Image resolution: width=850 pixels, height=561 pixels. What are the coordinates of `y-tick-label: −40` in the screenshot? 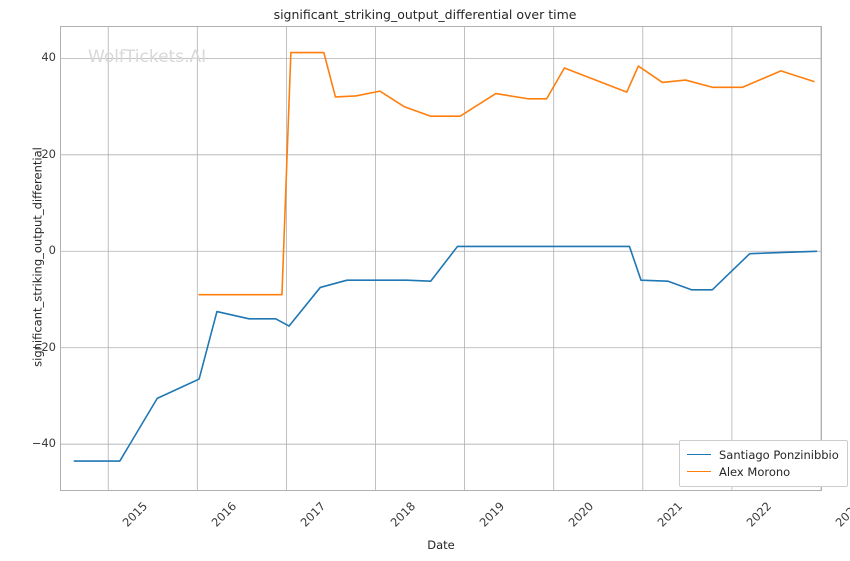 It's located at (43, 443).